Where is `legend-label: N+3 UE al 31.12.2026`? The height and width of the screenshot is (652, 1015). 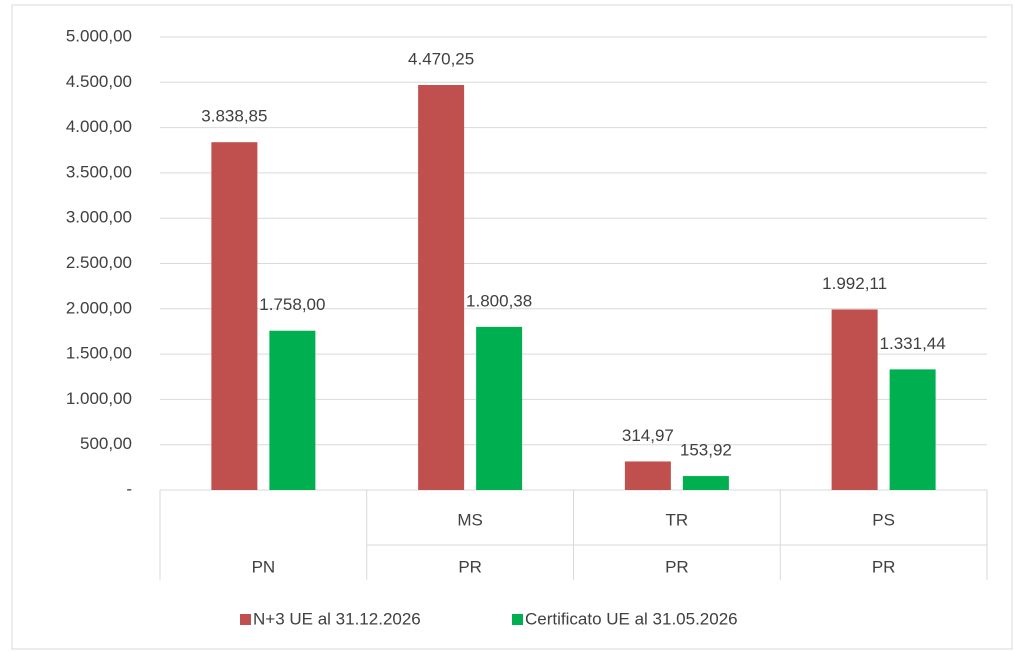
legend-label: N+3 UE al 31.12.2026 is located at coordinates (337, 618).